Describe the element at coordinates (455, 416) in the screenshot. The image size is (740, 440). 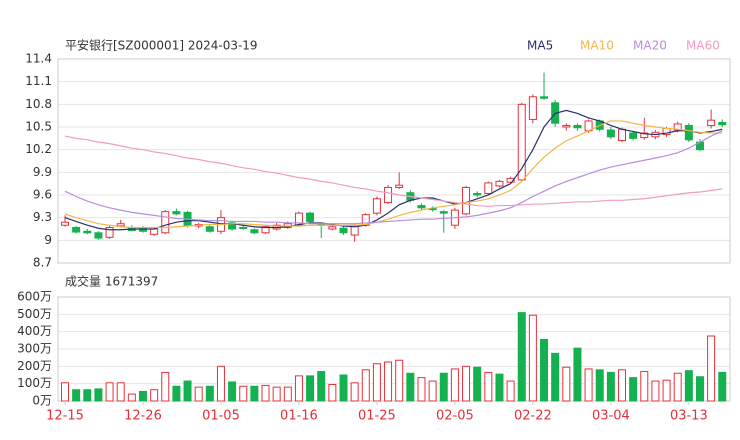
I see `x-tick-label: 02-05` at that location.